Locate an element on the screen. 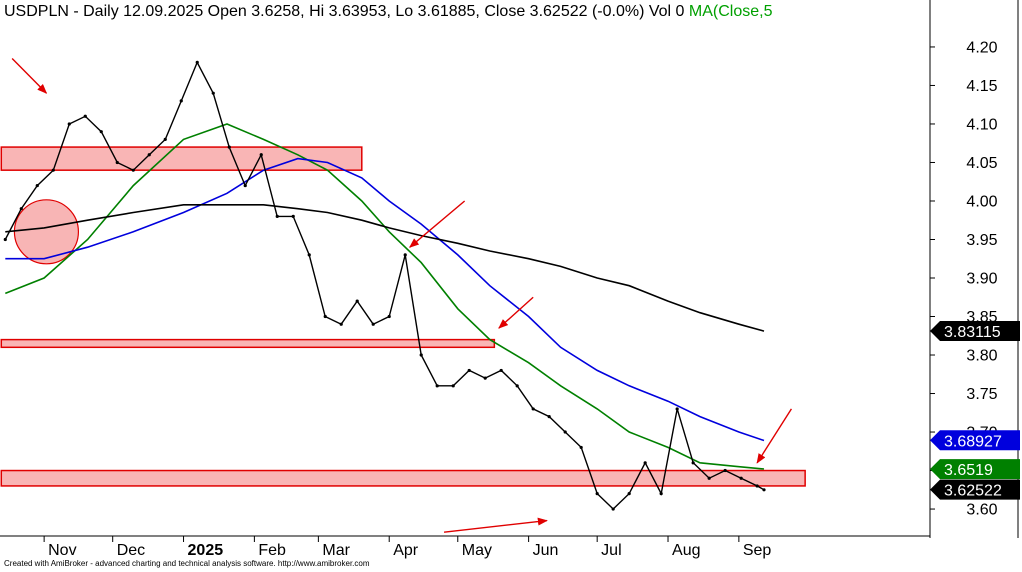  y-tick-label: 4.05 is located at coordinates (981, 163).